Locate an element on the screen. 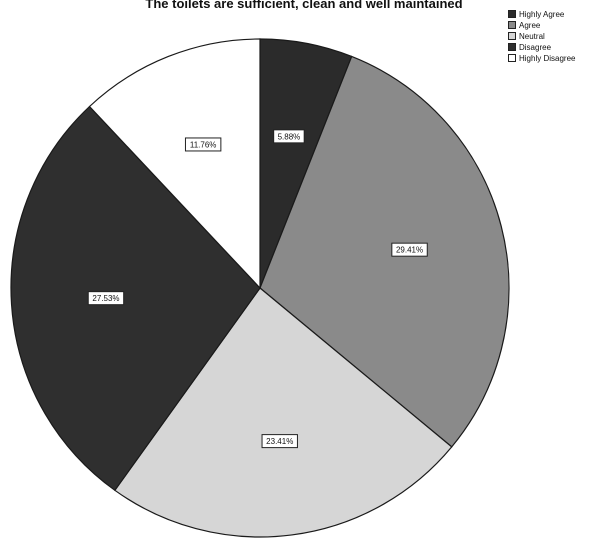 This screenshot has width=608, height=556. data-label-disagree: 27.53% is located at coordinates (106, 298).